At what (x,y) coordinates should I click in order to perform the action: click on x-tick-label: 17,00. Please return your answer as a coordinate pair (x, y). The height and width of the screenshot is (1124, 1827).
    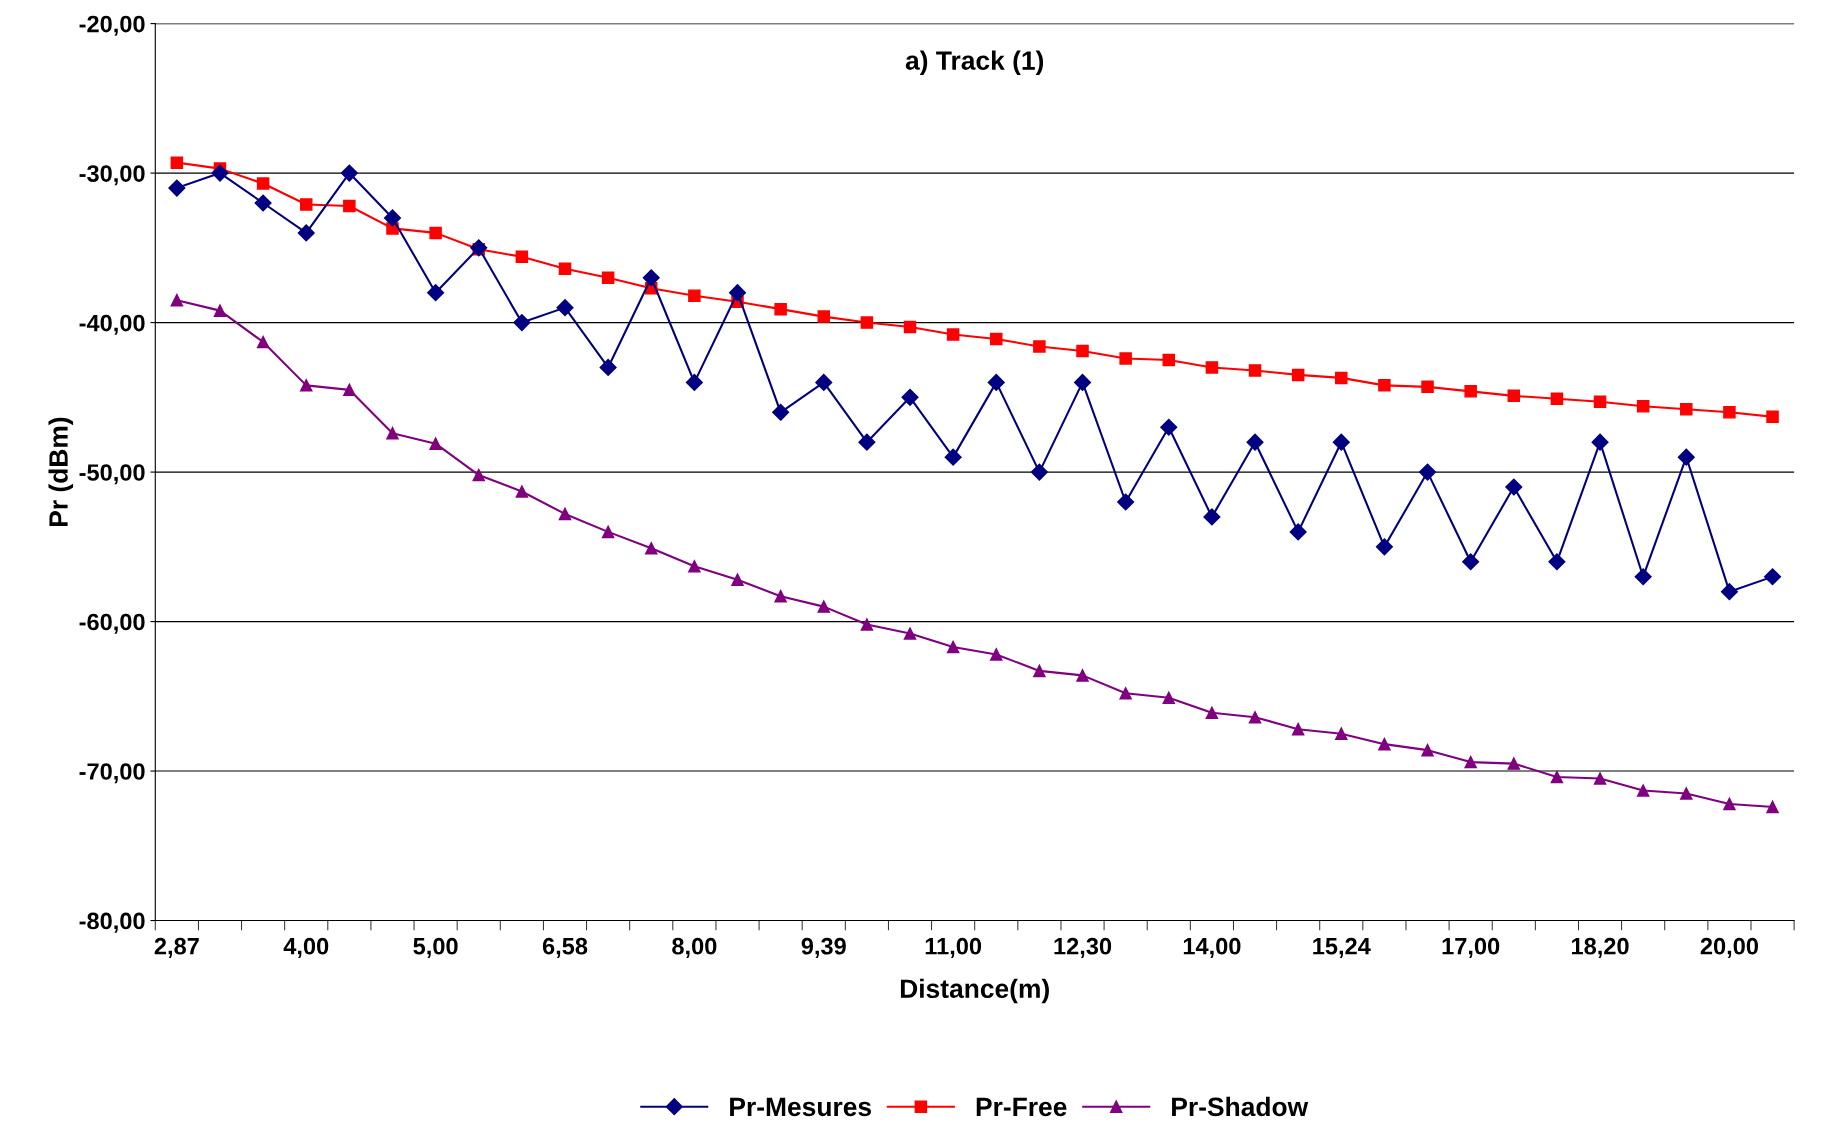
    Looking at the image, I should click on (1471, 947).